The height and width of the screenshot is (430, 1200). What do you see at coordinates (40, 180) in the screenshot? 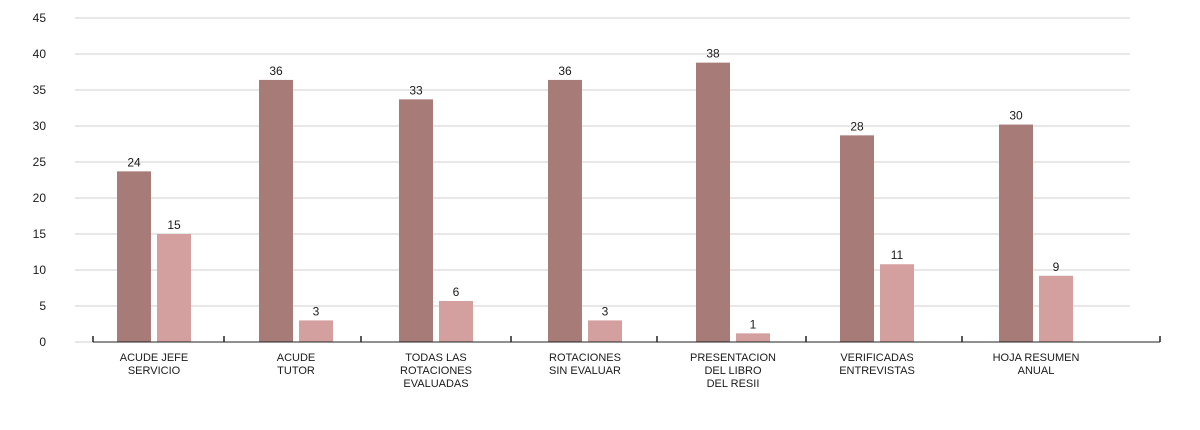
I see `y-axis-ticks: 0 5 10 15 20 25 30 35 40 45` at bounding box center [40, 180].